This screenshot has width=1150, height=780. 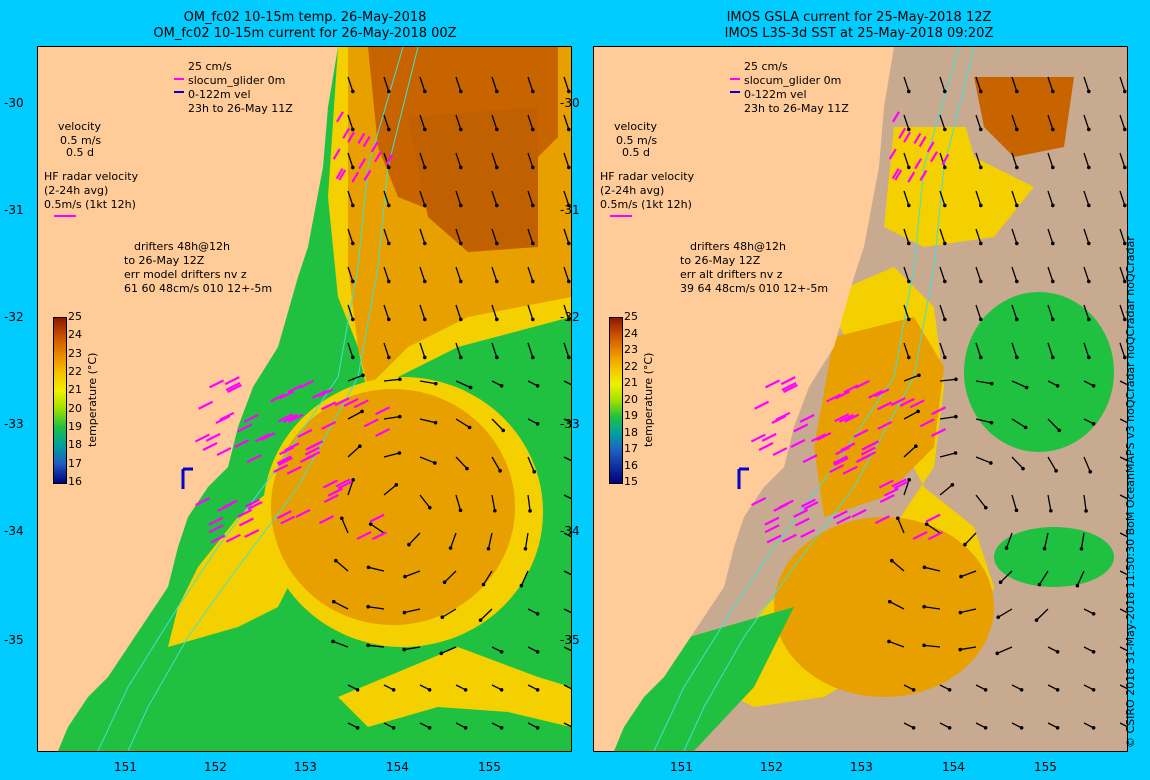 I want to click on left-legend-hf2: (2-24h avg), so click(x=76, y=190).